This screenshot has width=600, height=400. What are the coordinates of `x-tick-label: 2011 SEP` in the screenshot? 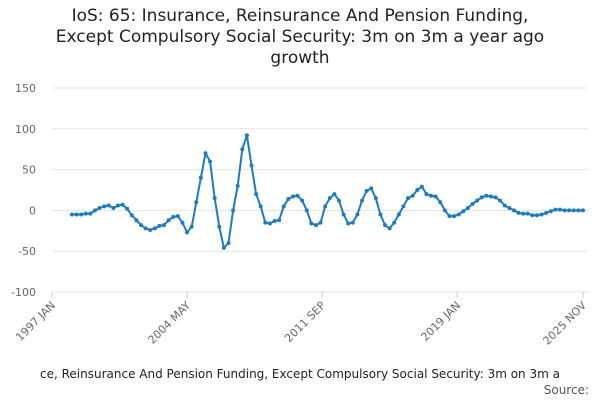 It's located at (305, 322).